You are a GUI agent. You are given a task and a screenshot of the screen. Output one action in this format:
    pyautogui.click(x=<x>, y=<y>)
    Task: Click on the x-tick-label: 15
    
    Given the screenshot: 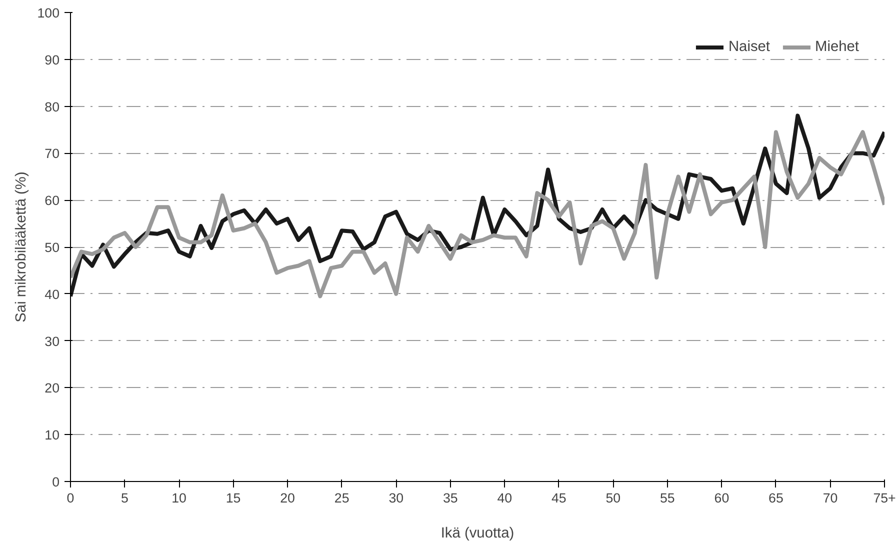 What is the action you would take?
    pyautogui.click(x=233, y=498)
    